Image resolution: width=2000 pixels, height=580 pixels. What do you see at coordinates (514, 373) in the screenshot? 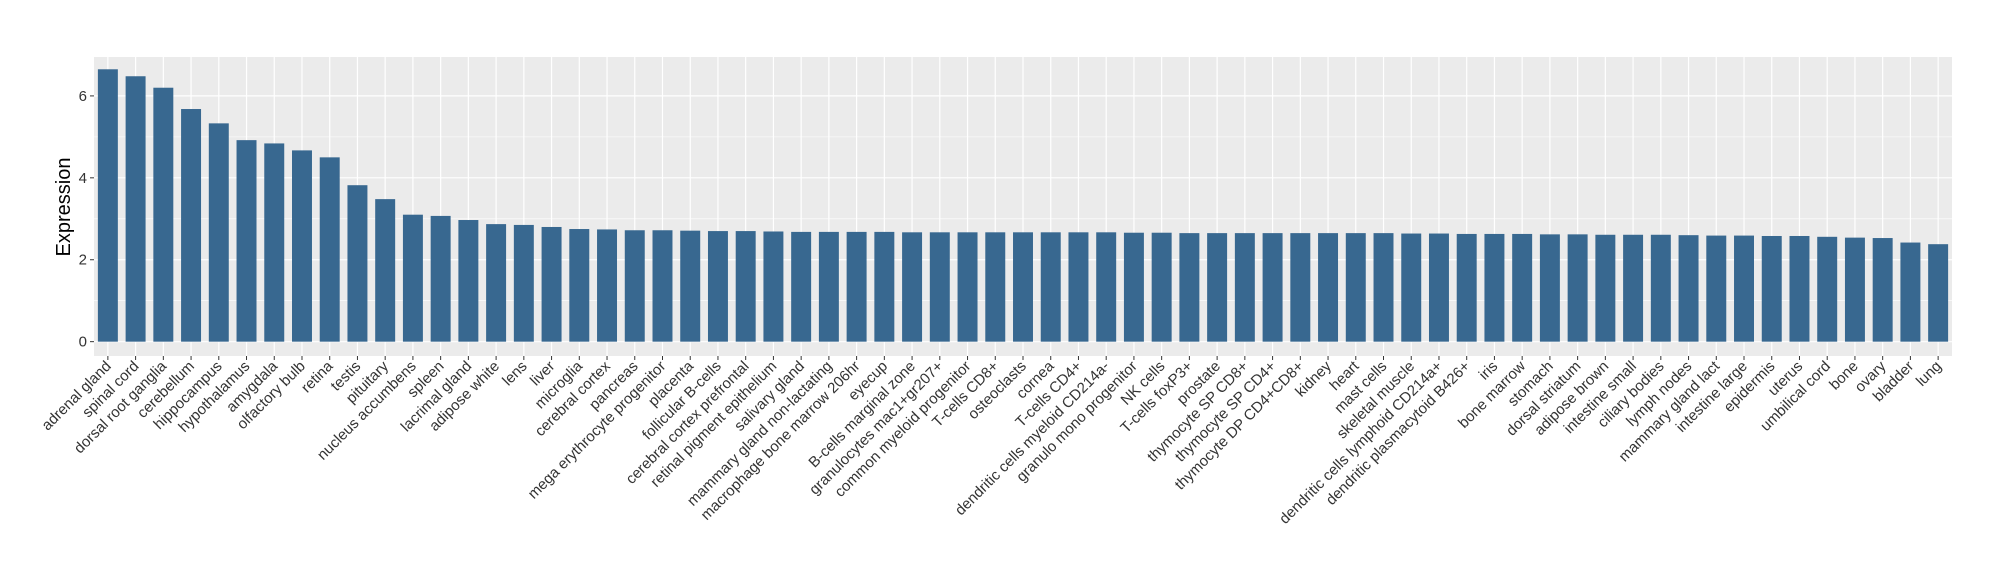
I see `x-tick-label: lens` at bounding box center [514, 373].